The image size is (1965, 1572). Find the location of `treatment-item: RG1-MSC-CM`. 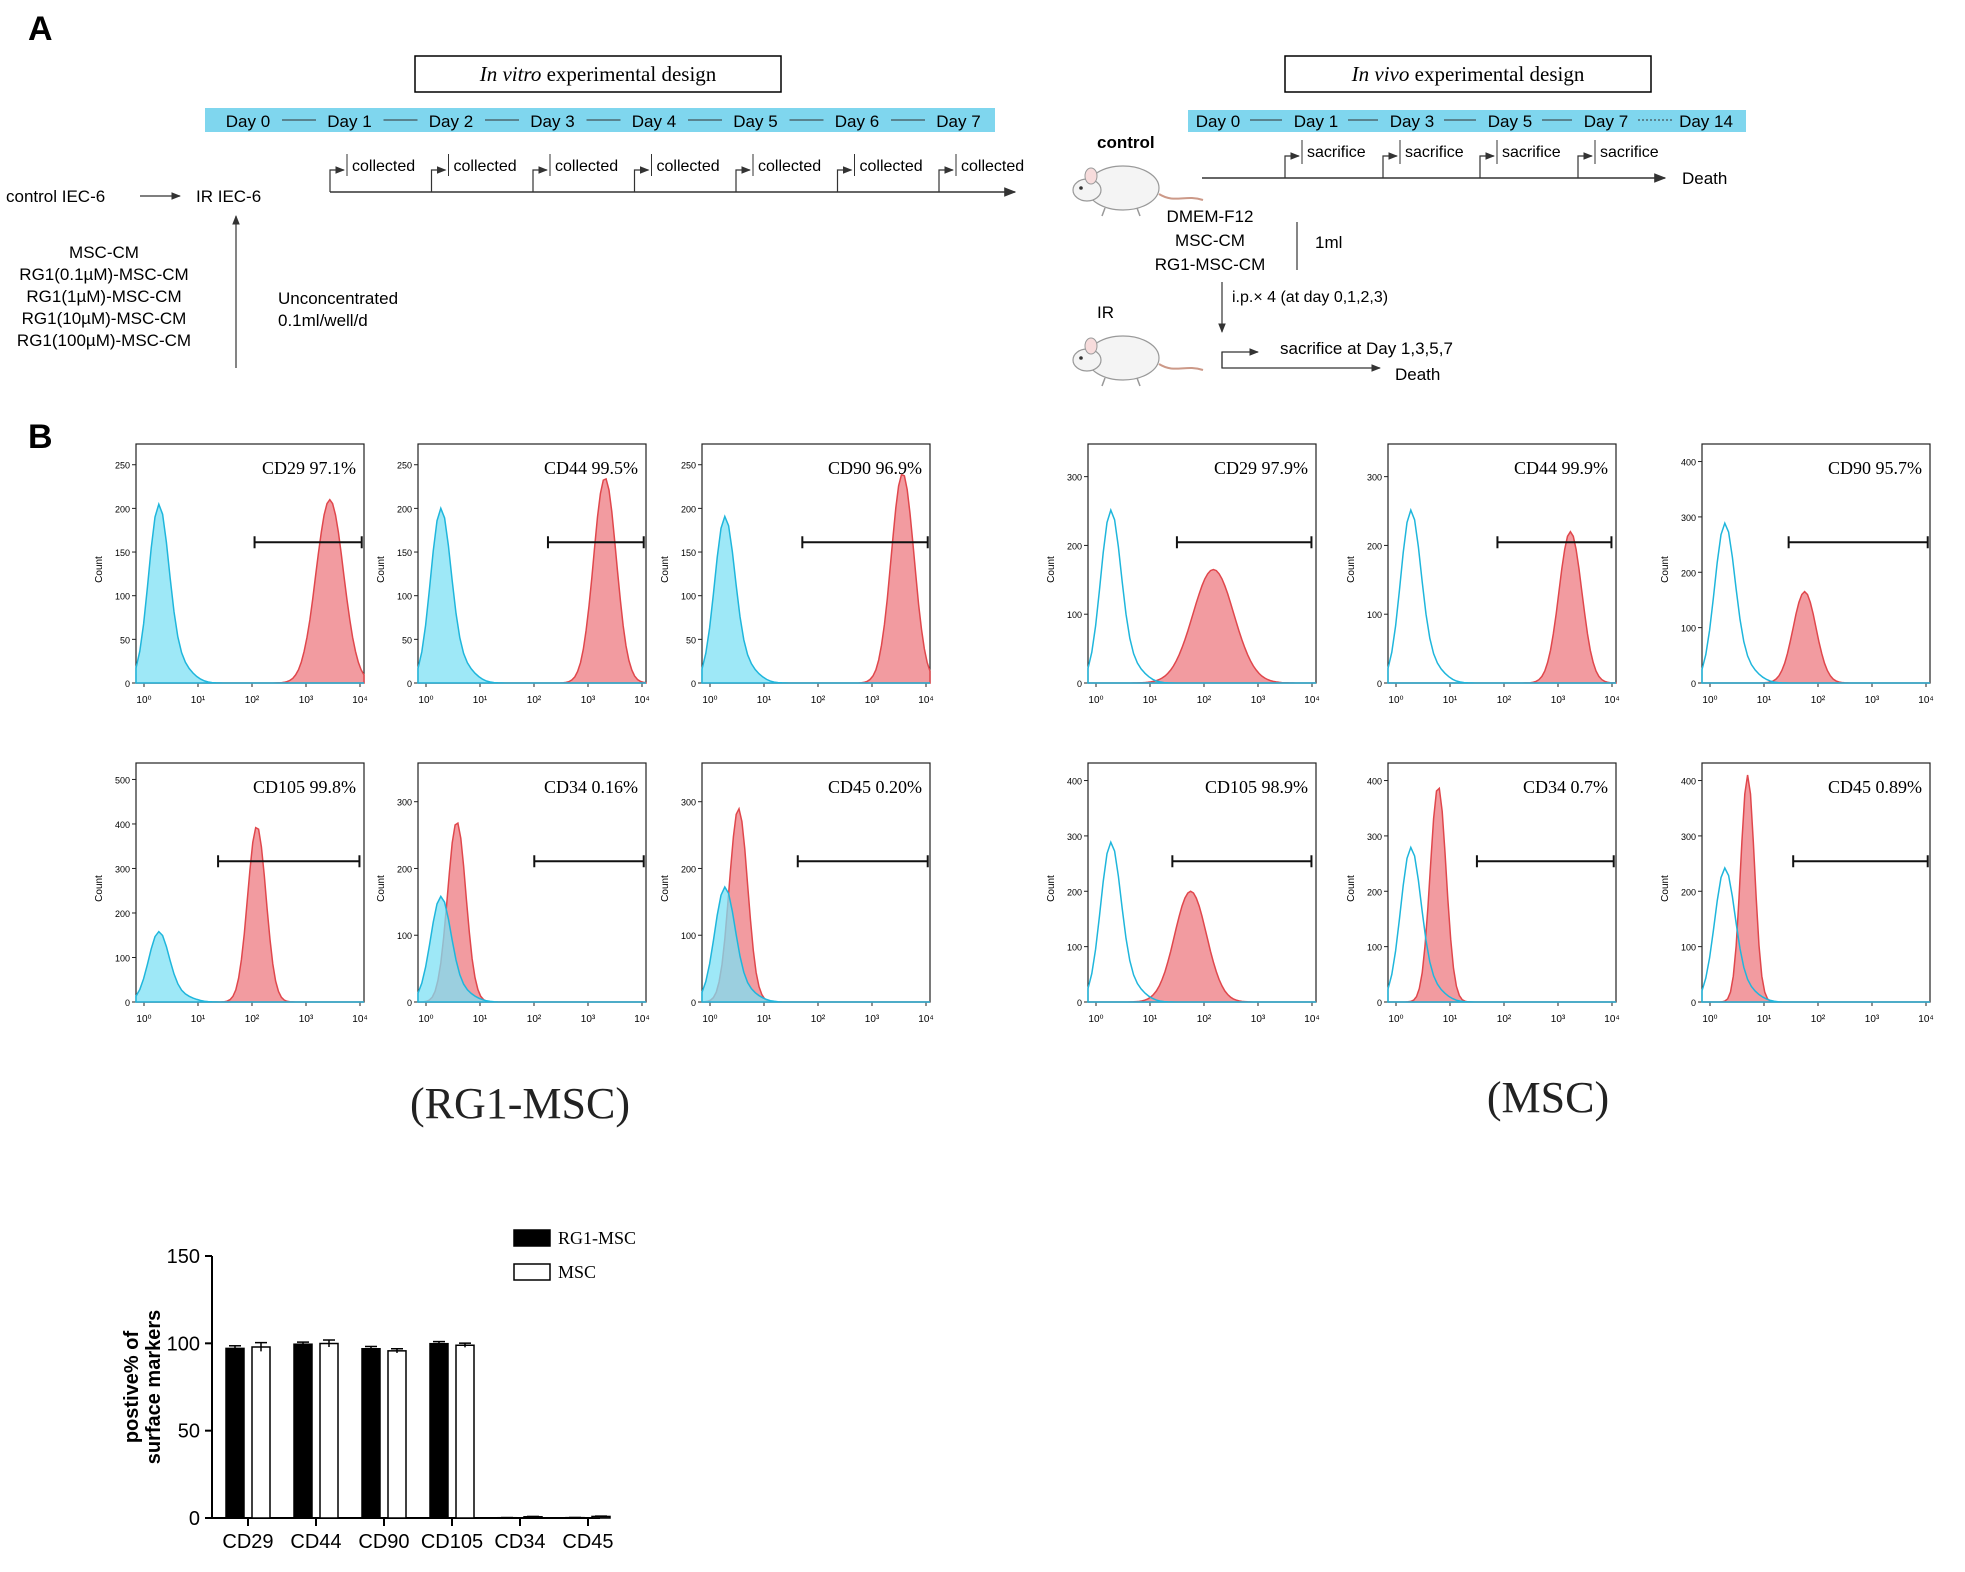

treatment-item: RG1-MSC-CM is located at coordinates (1210, 264).